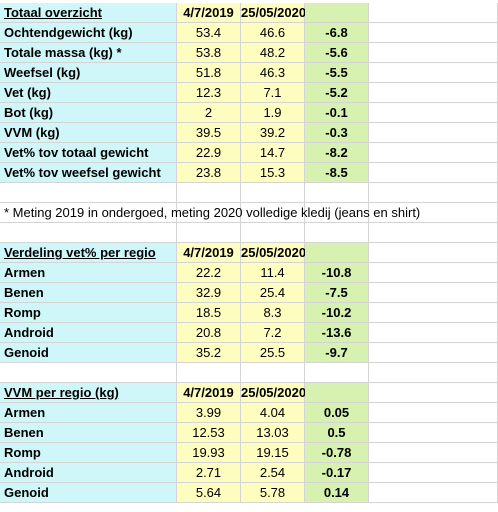  Describe the element at coordinates (273, 173) in the screenshot. I see `value-2020: 15.3` at that location.